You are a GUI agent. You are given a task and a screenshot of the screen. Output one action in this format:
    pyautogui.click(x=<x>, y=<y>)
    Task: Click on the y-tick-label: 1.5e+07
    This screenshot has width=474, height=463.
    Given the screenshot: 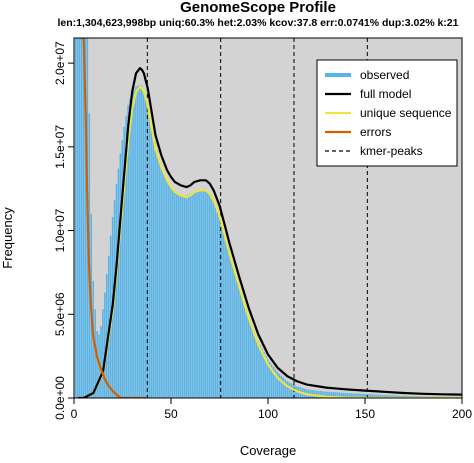 What is the action you would take?
    pyautogui.click(x=60, y=147)
    